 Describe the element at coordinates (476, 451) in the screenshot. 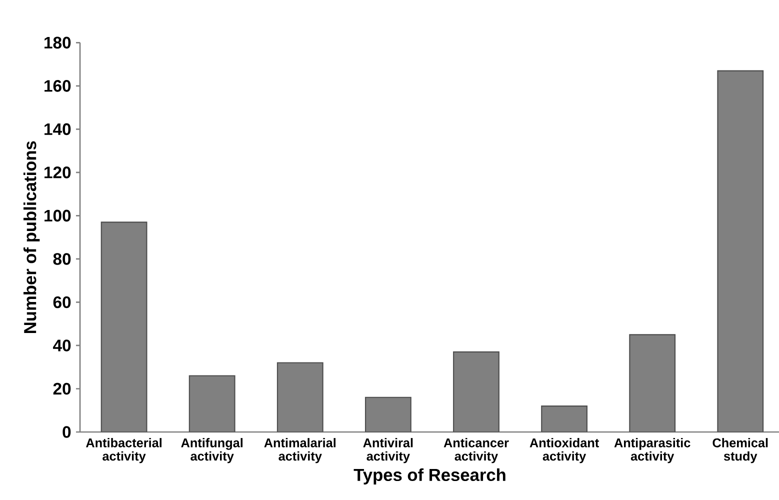

I see `x-tick-label: Anticancer activity` at that location.